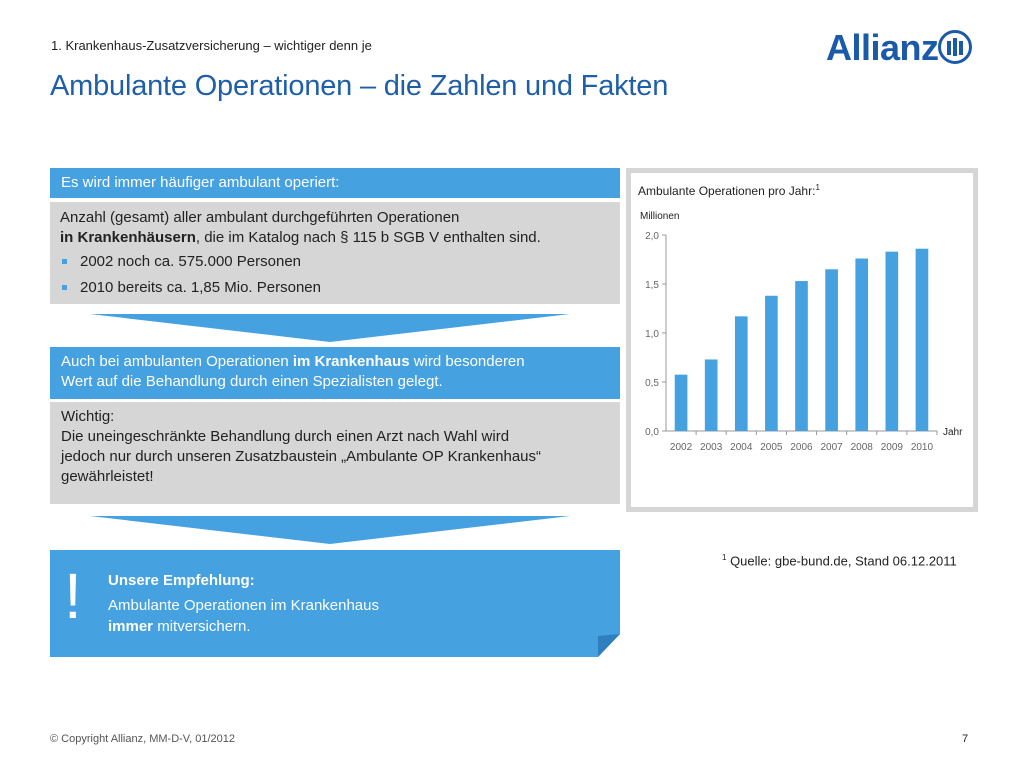 The image size is (1024, 768). Describe the element at coordinates (177, 361) in the screenshot. I see `specialist-line-1-pre: Auch bei ambulanten Operationen` at that location.